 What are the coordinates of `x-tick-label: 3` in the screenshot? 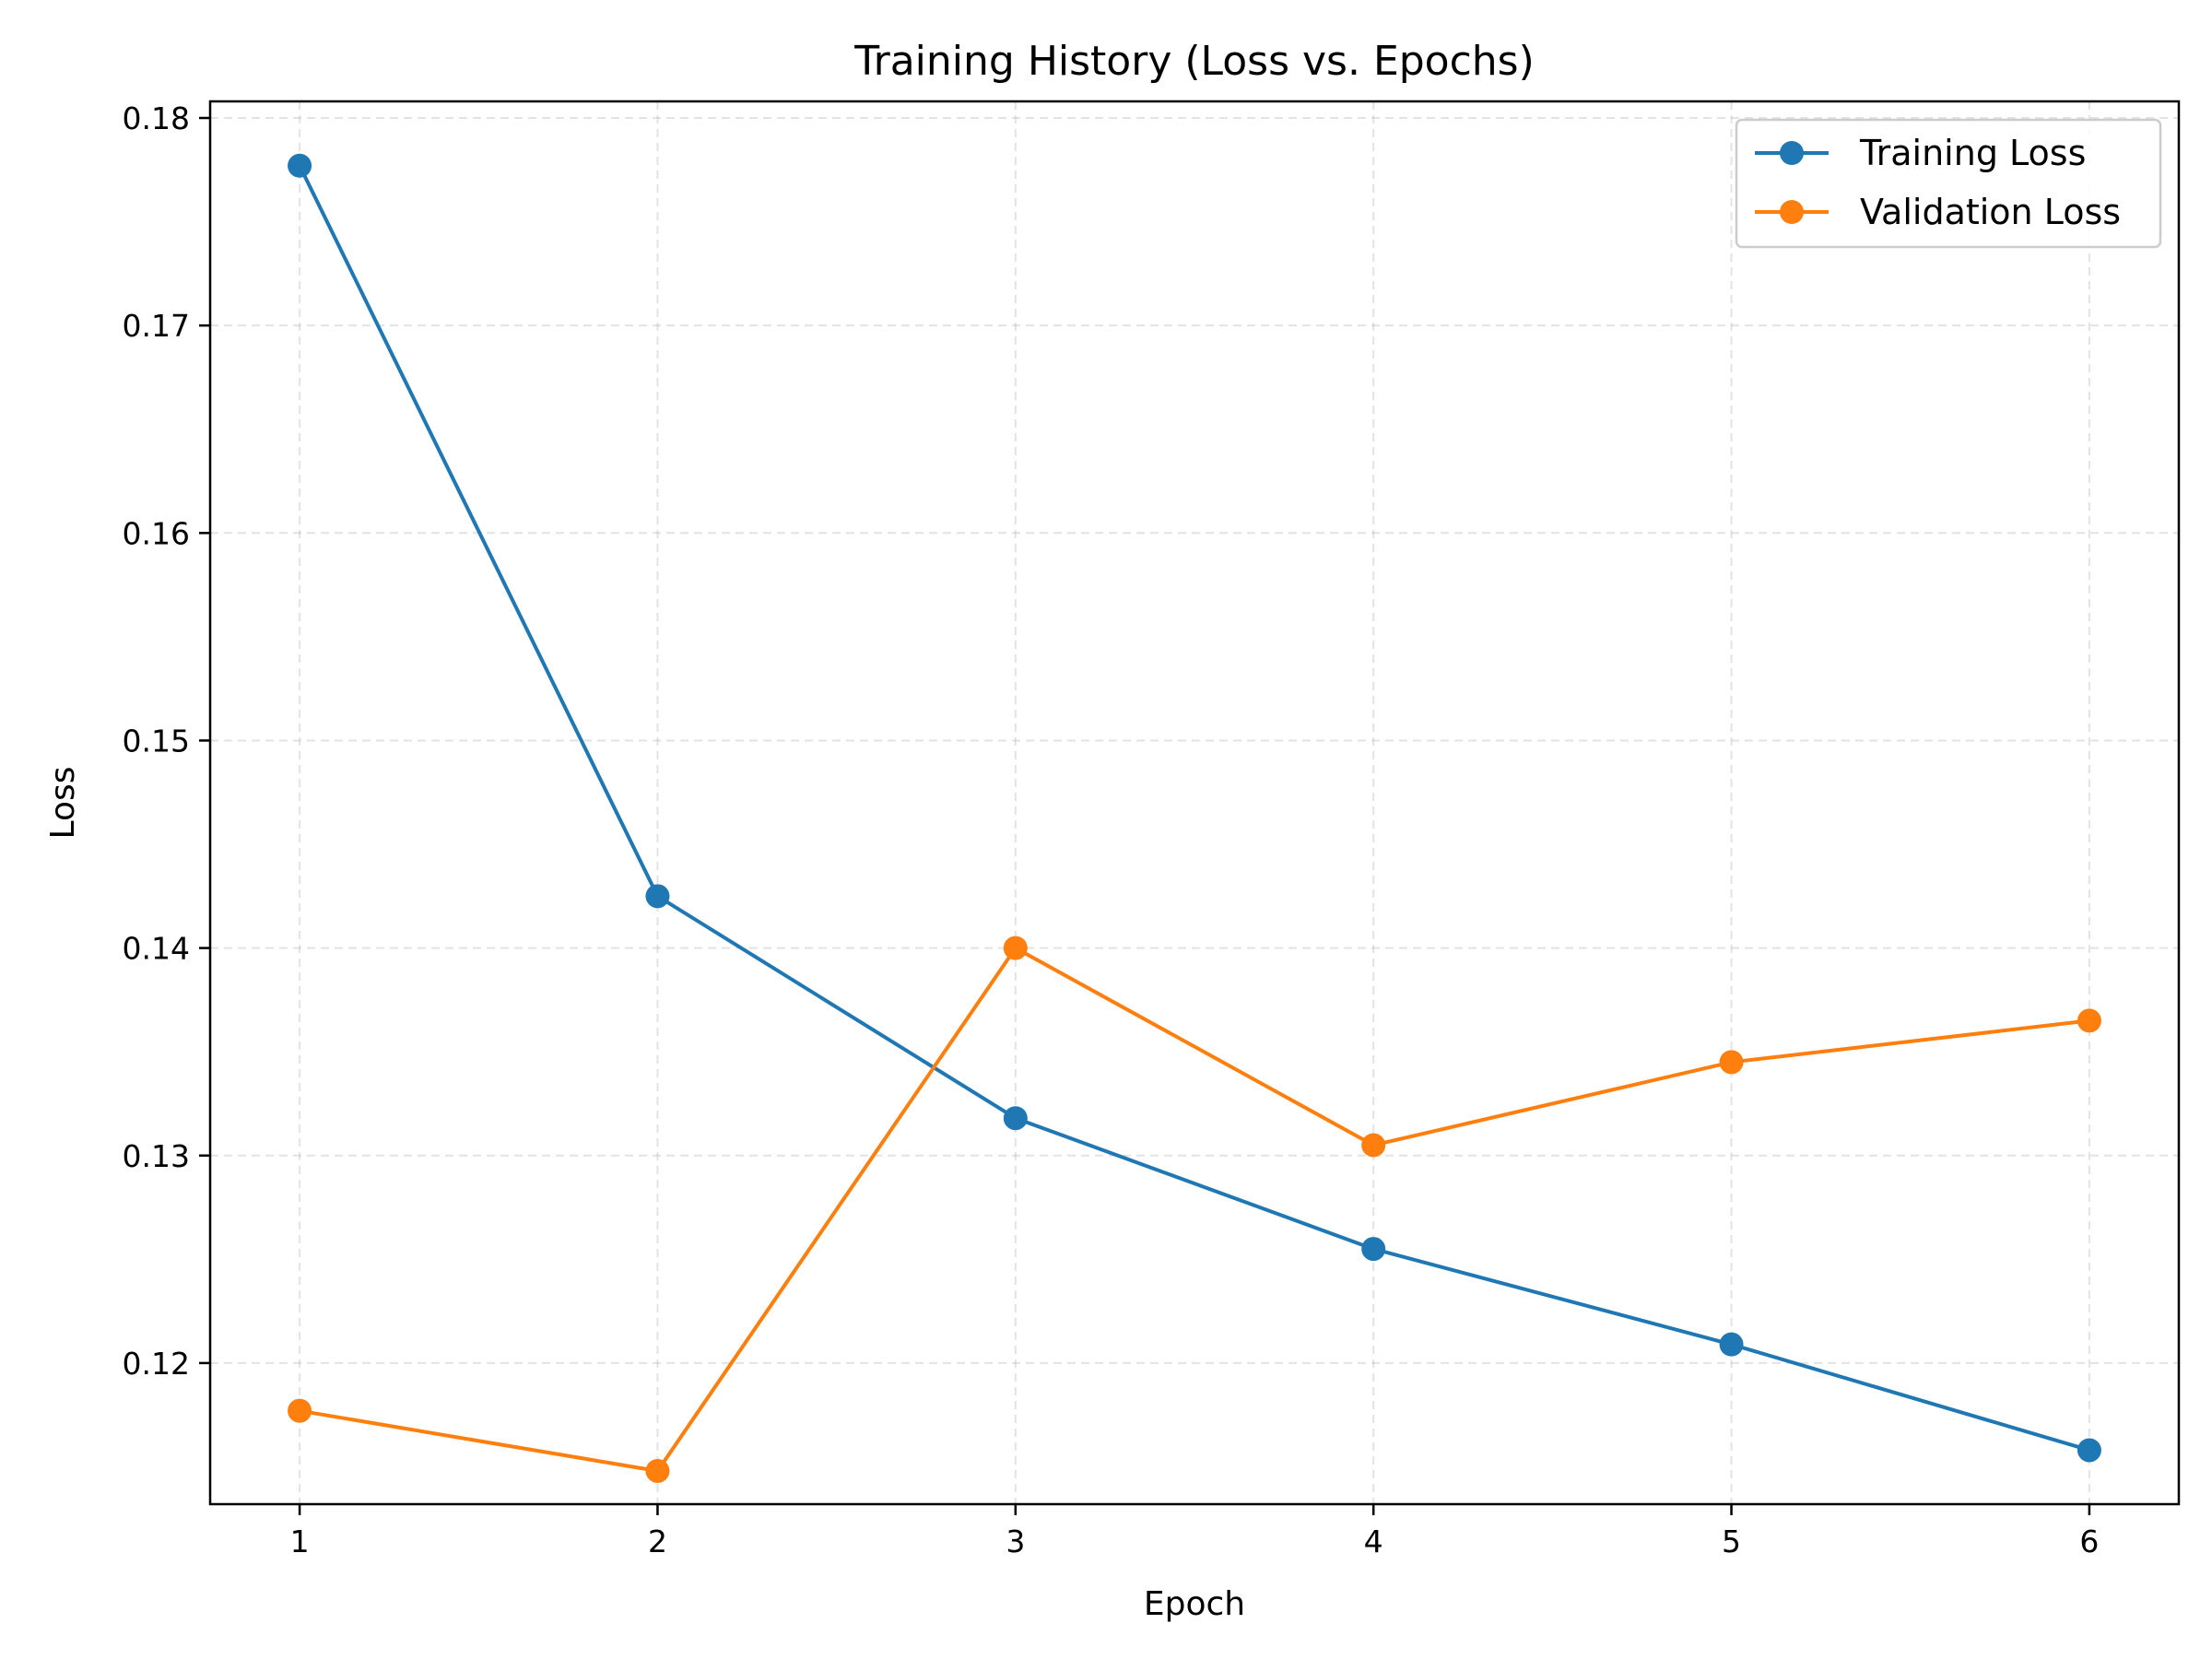 It's located at (1015, 1541).